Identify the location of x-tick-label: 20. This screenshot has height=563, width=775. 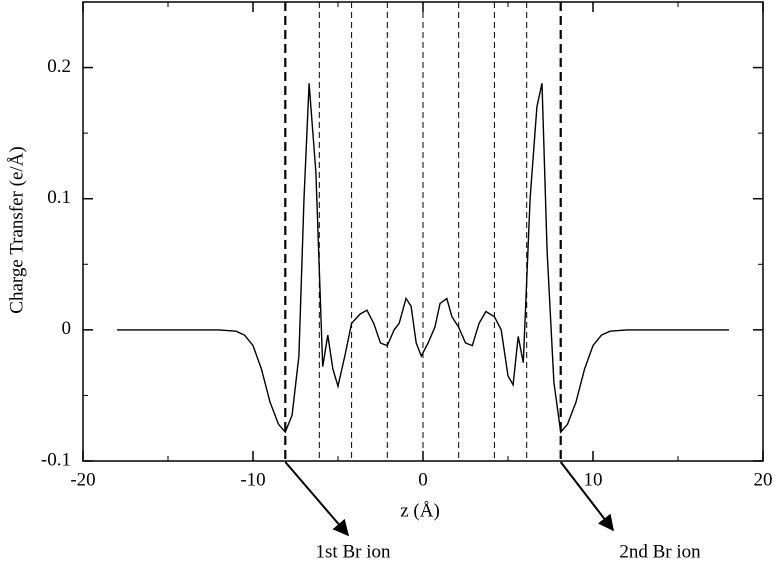
(763, 479).